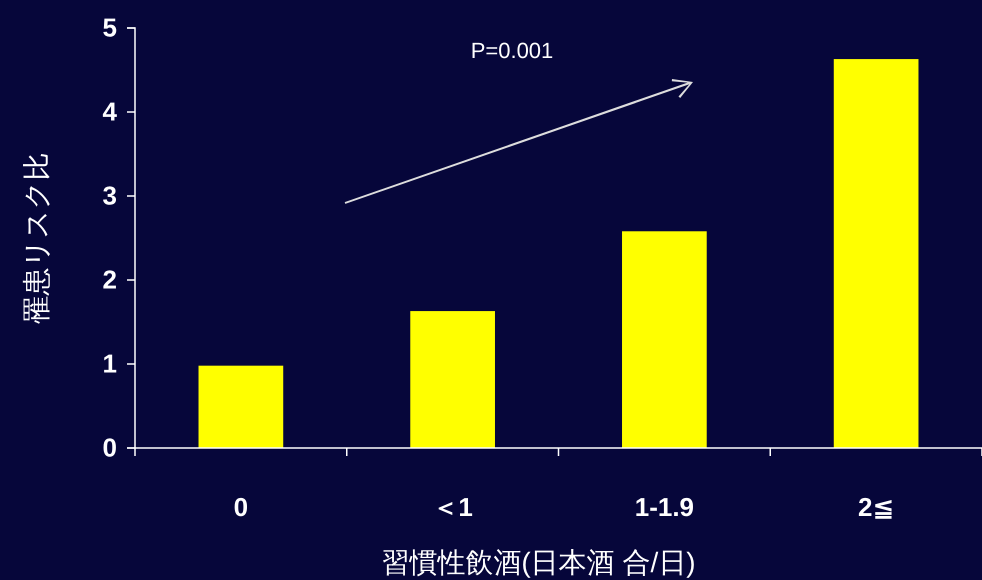 The height and width of the screenshot is (580, 982). Describe the element at coordinates (109, 363) in the screenshot. I see `y-tick-label: 1` at that location.